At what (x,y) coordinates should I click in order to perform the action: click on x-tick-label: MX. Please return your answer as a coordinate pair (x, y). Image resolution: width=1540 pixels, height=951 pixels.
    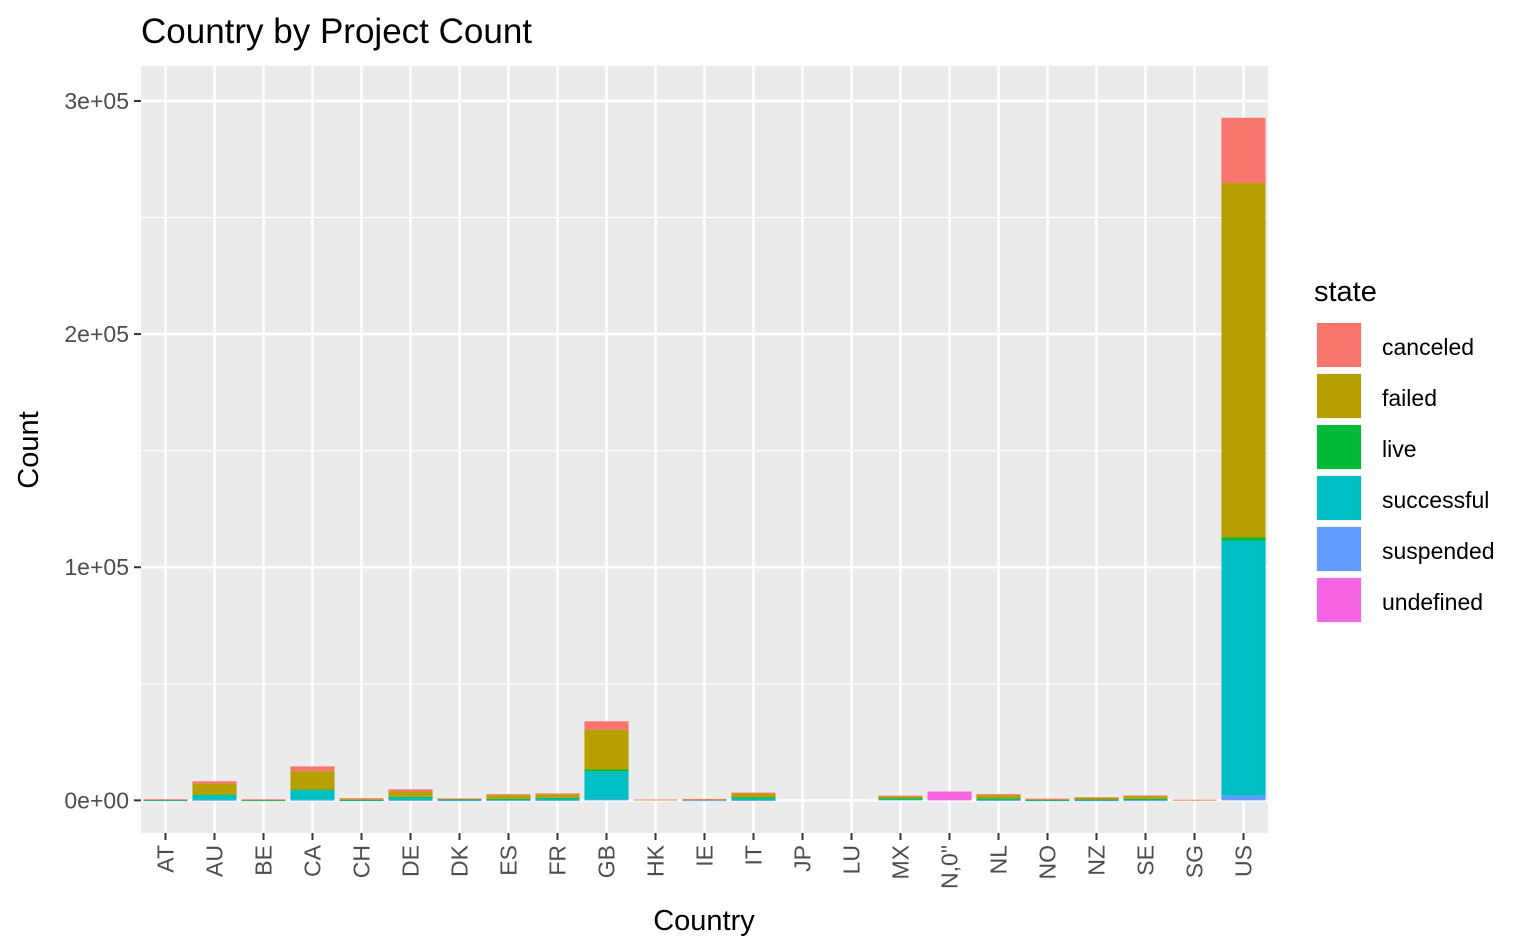
    Looking at the image, I should click on (901, 862).